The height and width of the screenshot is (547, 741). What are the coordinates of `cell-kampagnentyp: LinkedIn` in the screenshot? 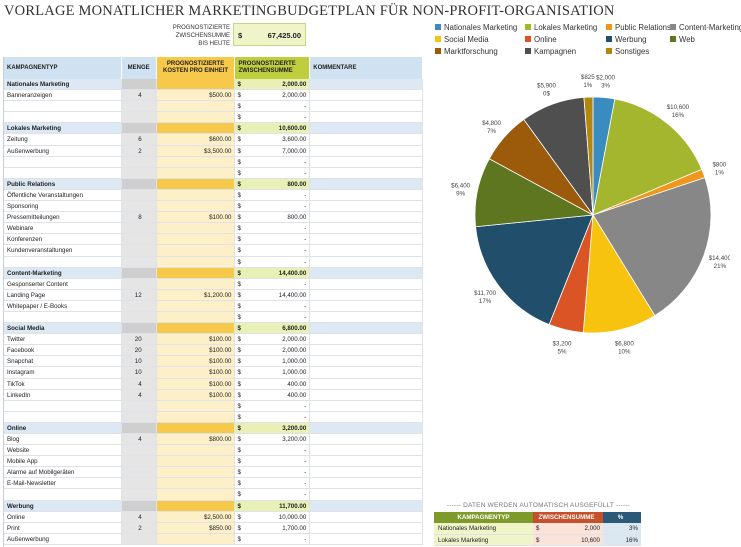 It's located at (63, 394).